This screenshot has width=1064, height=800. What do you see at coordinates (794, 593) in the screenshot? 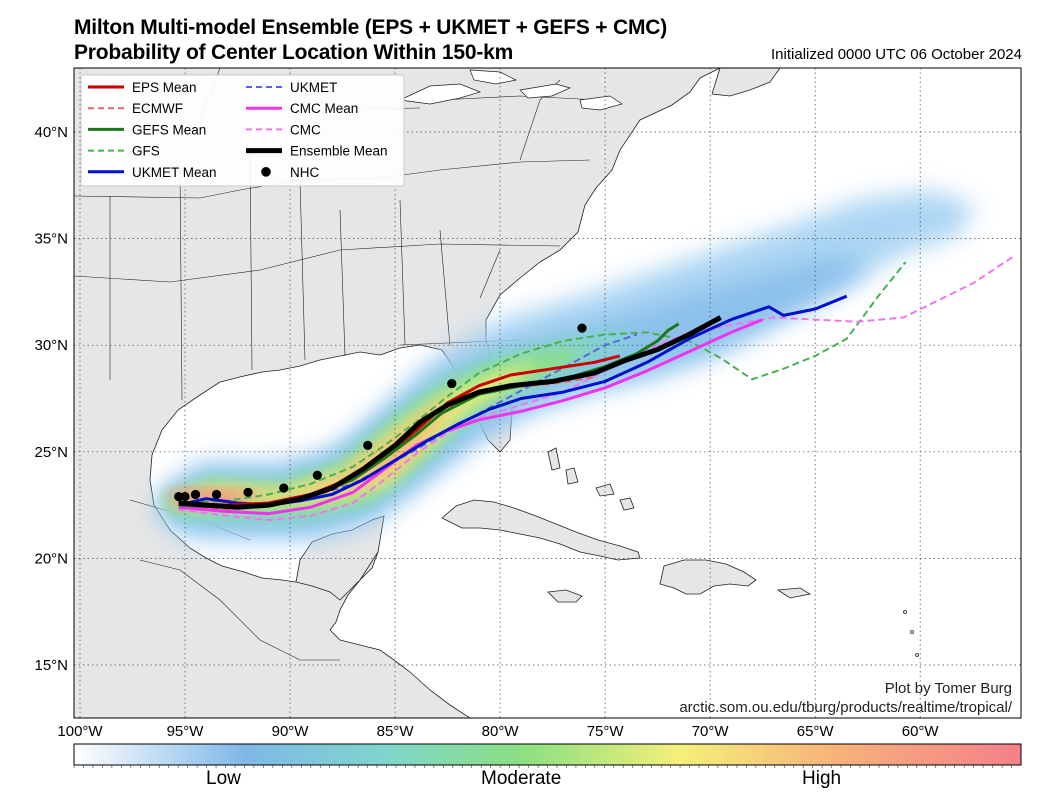
I see `puerto-rico-land` at bounding box center [794, 593].